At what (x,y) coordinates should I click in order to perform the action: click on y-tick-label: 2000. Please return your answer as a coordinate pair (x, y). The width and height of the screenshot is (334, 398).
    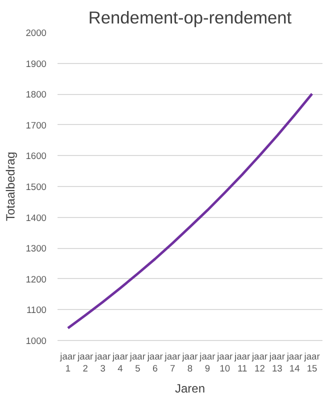
    Looking at the image, I should click on (36, 33).